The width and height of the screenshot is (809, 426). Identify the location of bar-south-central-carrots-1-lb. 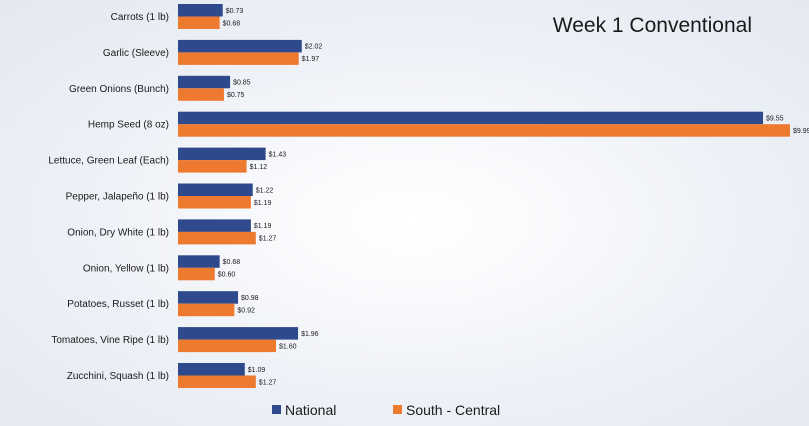
(199, 22).